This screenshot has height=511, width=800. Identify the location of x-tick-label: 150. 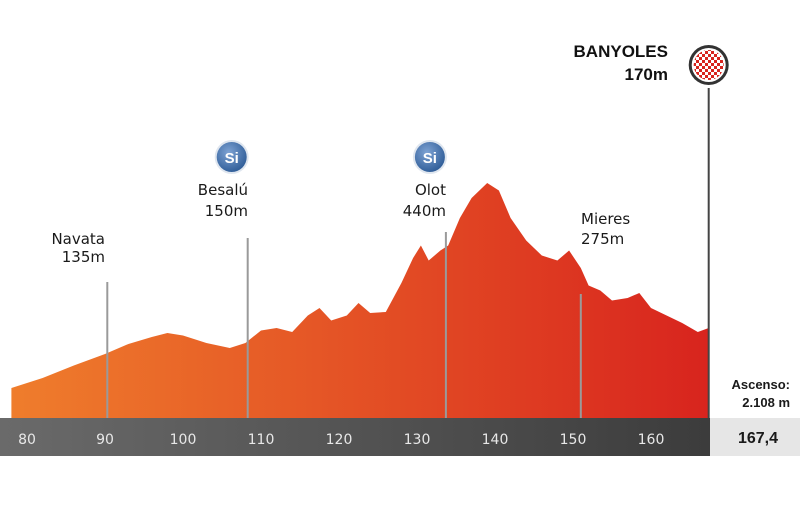
(573, 440).